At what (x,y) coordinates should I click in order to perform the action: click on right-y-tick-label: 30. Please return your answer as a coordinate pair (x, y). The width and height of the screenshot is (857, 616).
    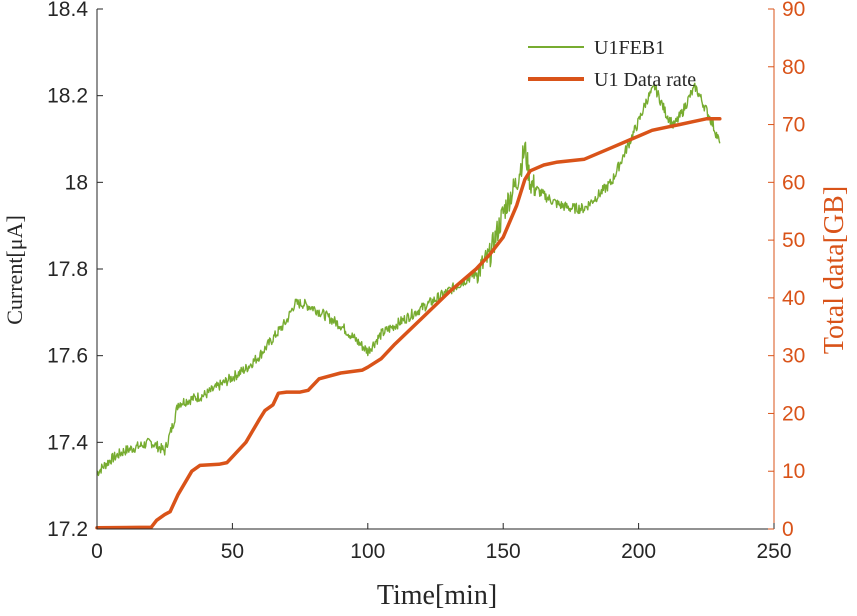
    Looking at the image, I should click on (793, 356).